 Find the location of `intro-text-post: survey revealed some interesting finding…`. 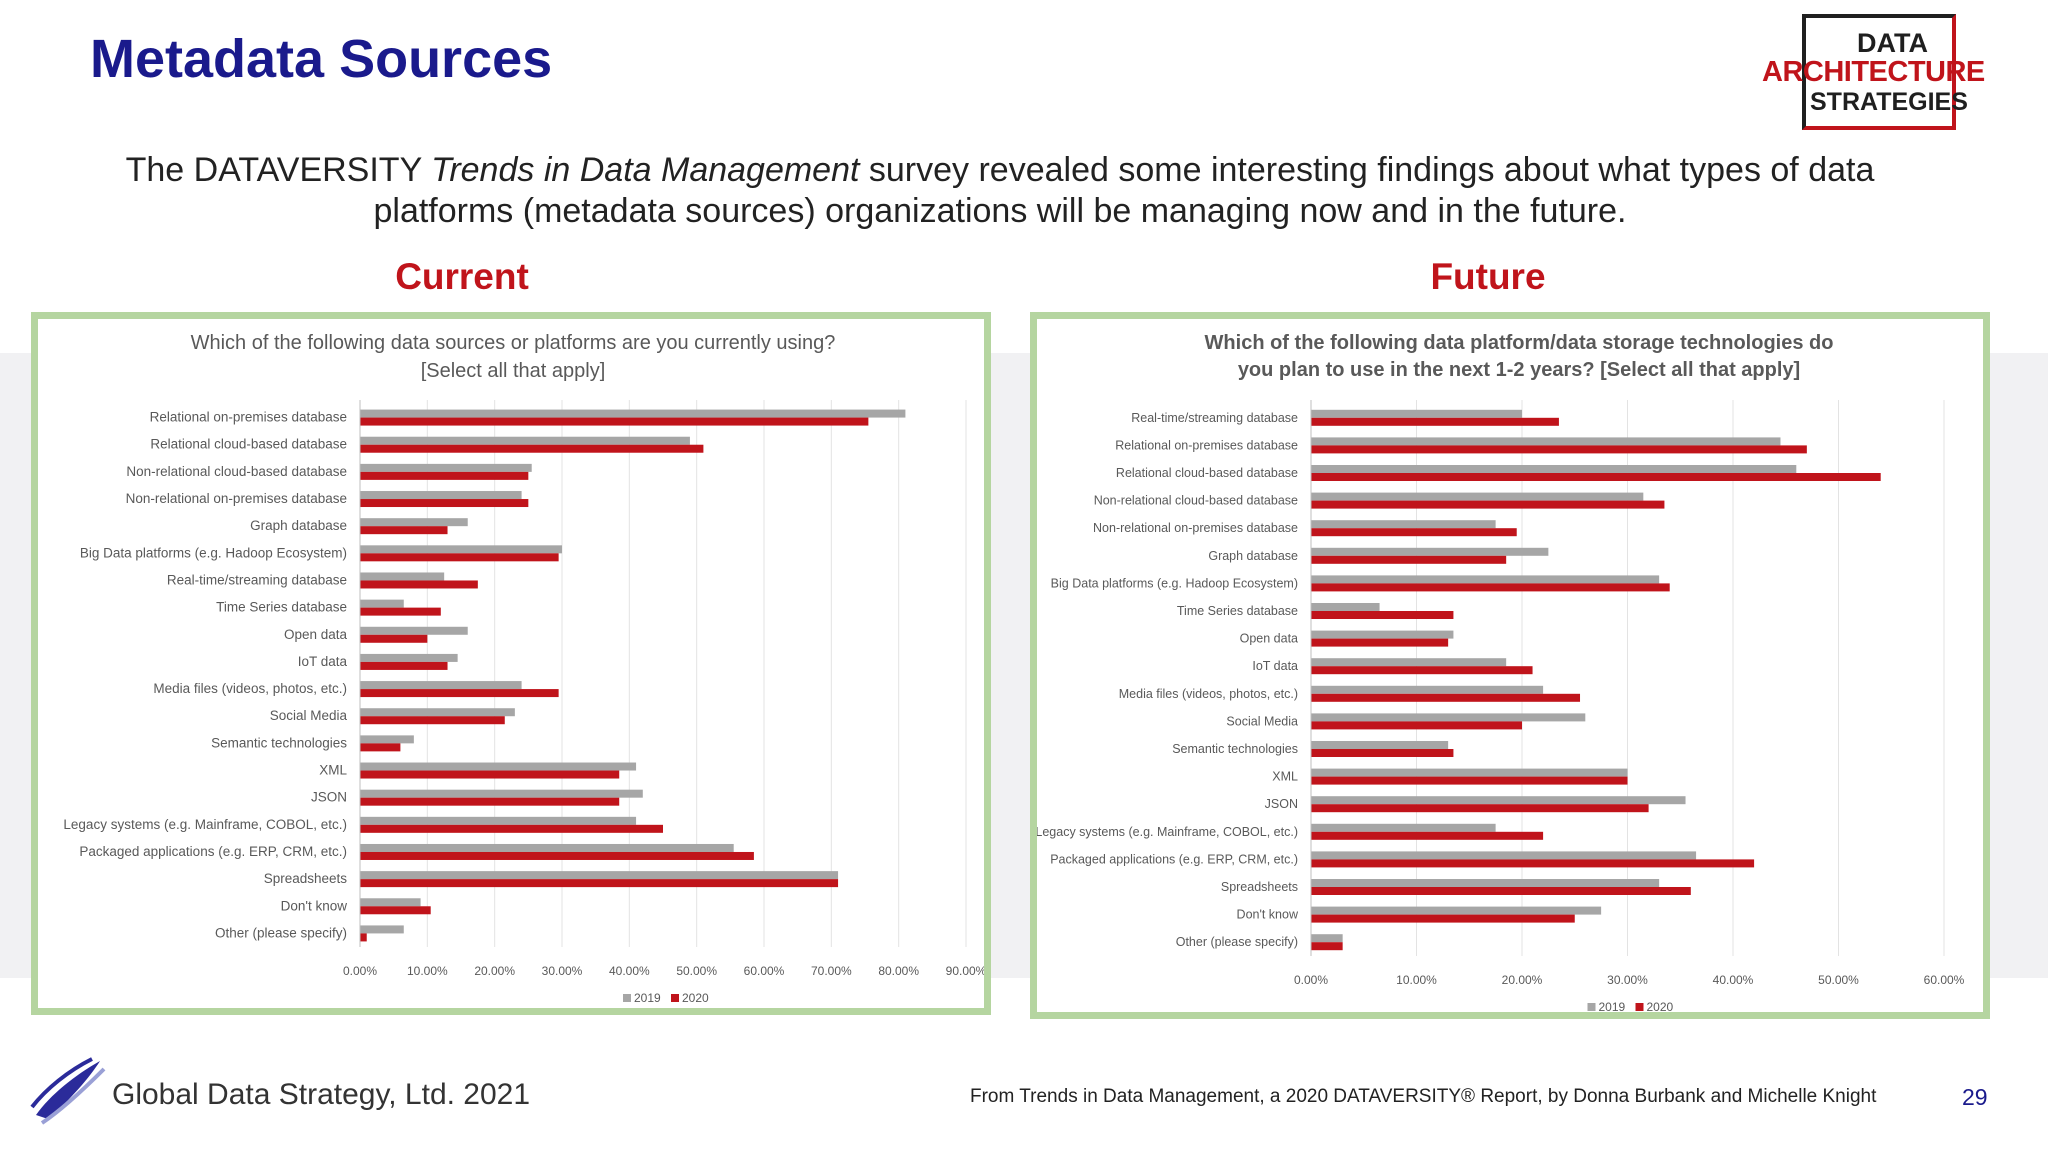

intro-text-post: survey revealed some interesting finding… is located at coordinates (1124, 190).